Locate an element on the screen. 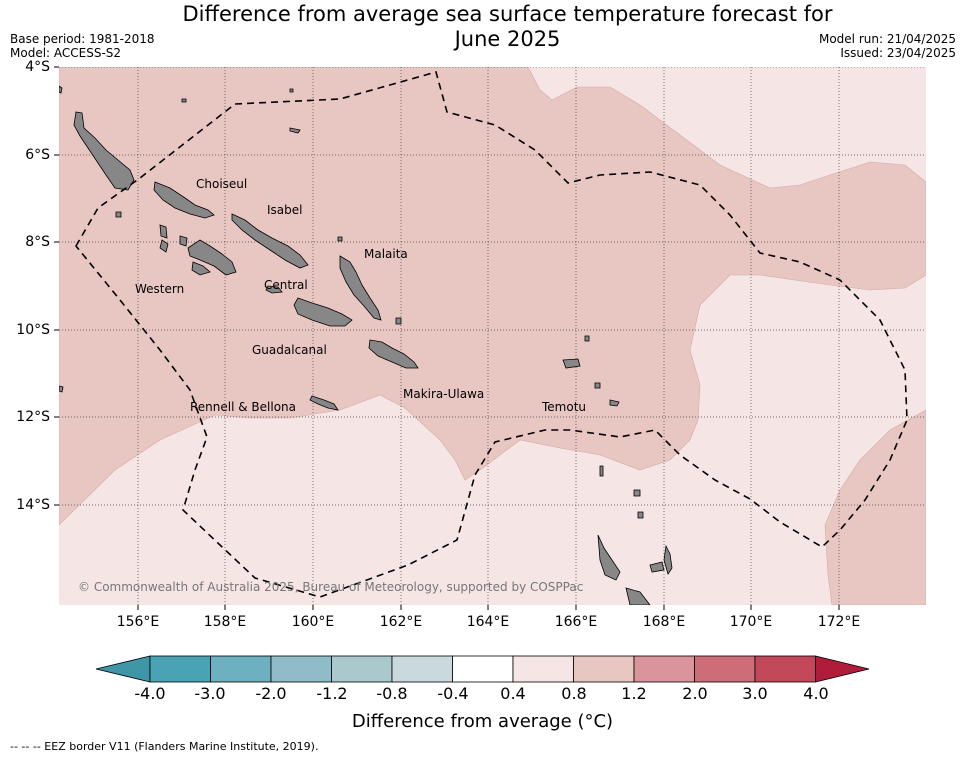  lat-label-14s: 14°S is located at coordinates (33, 505).